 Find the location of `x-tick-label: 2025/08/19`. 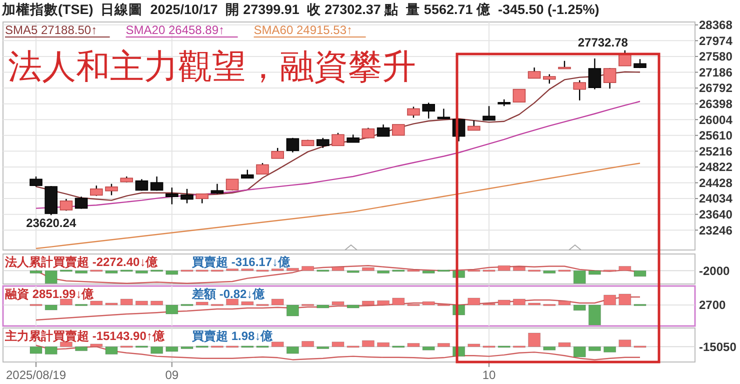

x-tick-label: 2025/08/19 is located at coordinates (36, 375).